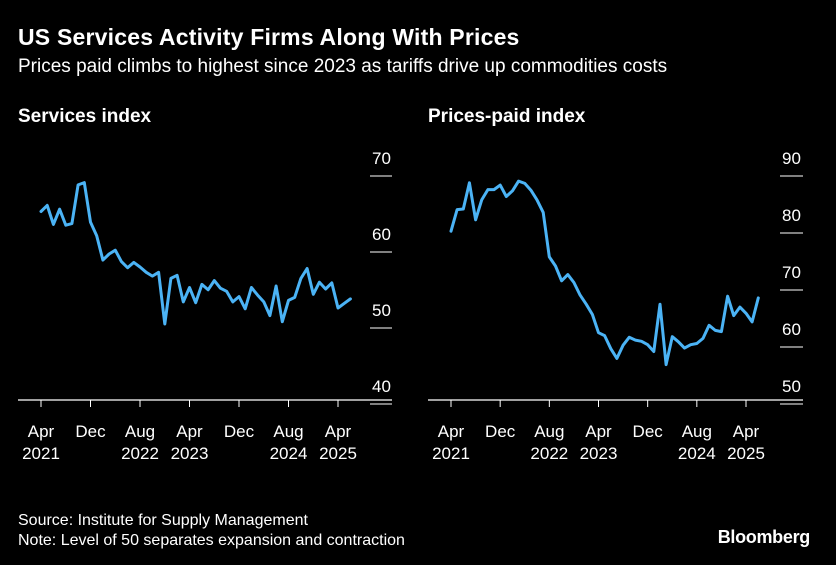 This screenshot has height=565, width=836. I want to click on prices-panel-title: Prices-paid index, so click(507, 116).